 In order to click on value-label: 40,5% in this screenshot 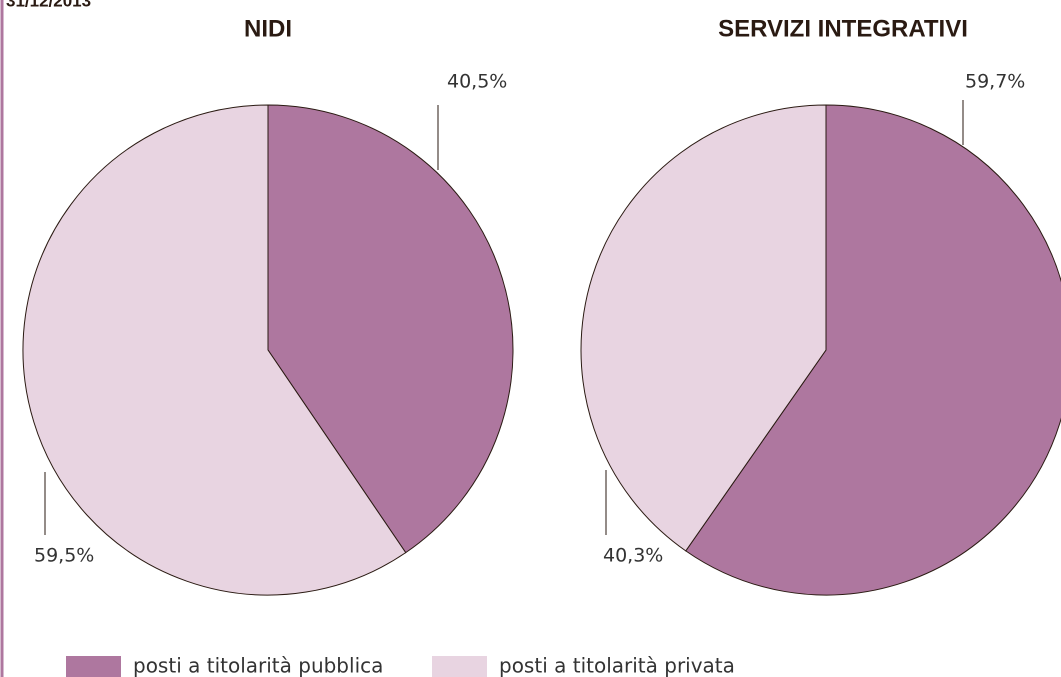, I will do `click(477, 82)`.